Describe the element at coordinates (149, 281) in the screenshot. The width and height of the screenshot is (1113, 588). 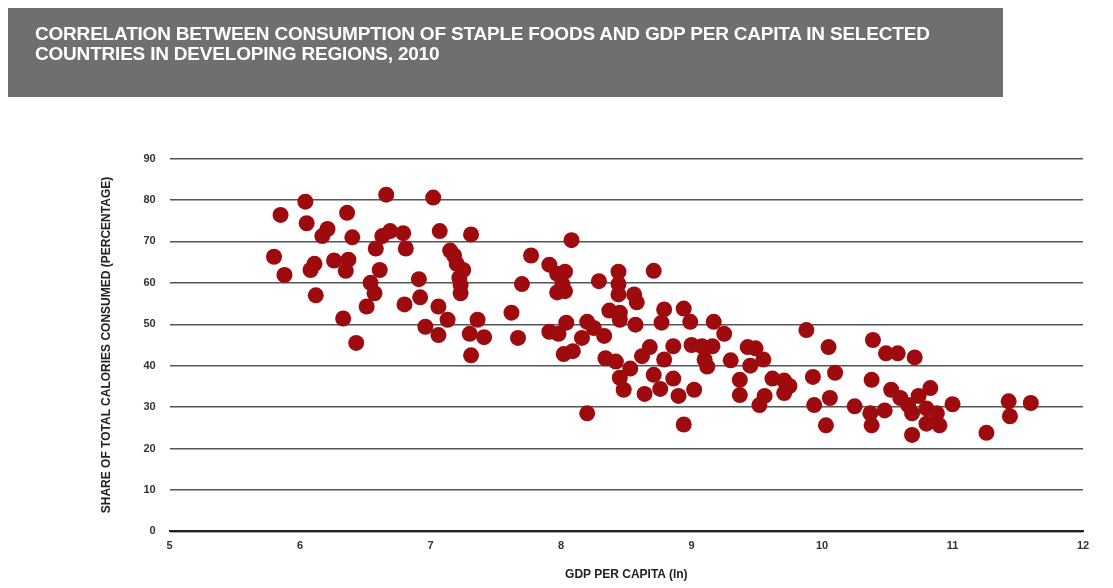
I see `y-tick-label: 60` at that location.